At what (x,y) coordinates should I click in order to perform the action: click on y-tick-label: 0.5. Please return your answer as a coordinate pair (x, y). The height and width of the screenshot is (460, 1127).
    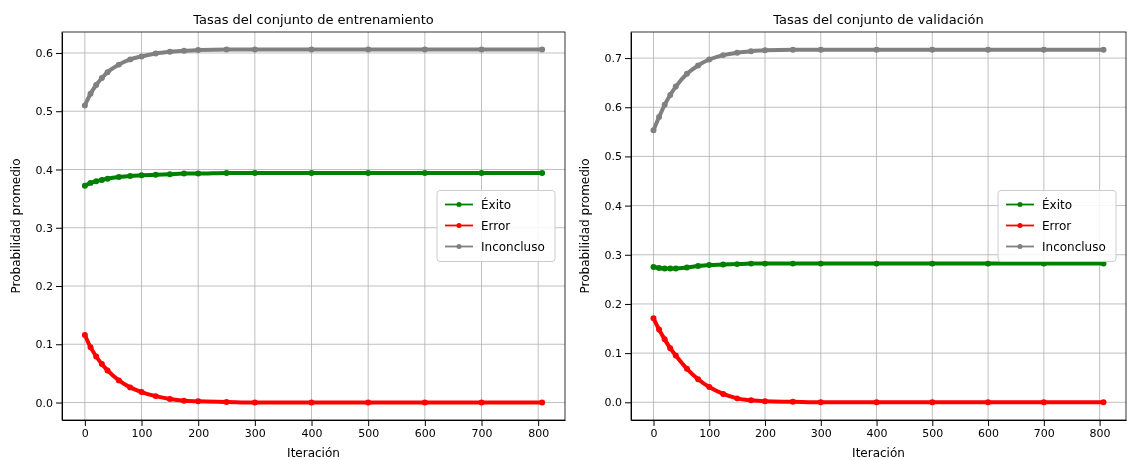
    Looking at the image, I should click on (44, 112).